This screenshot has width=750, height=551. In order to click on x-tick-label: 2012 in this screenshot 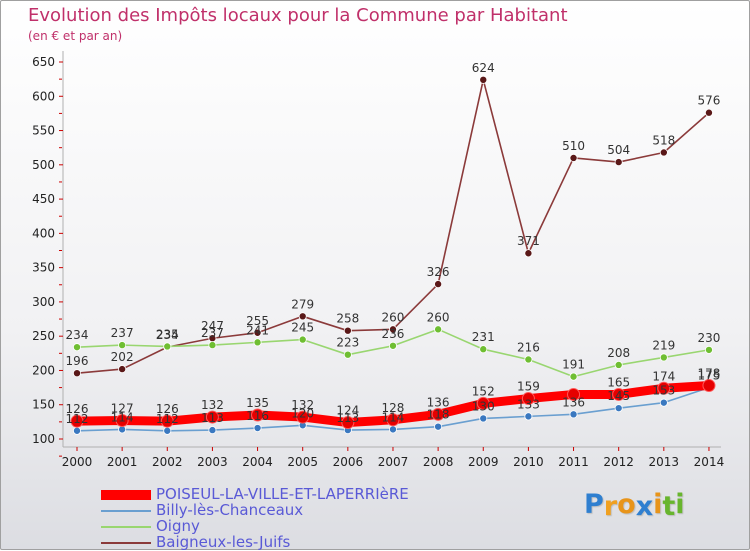, I will do `click(618, 462)`.